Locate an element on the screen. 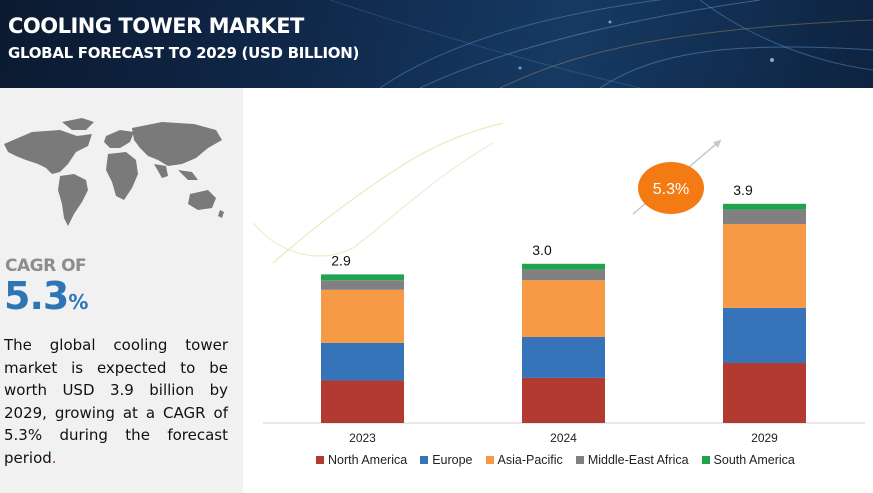 Image resolution: width=873 pixels, height=493 pixels. legend-item-europe: Europe is located at coordinates (446, 460).